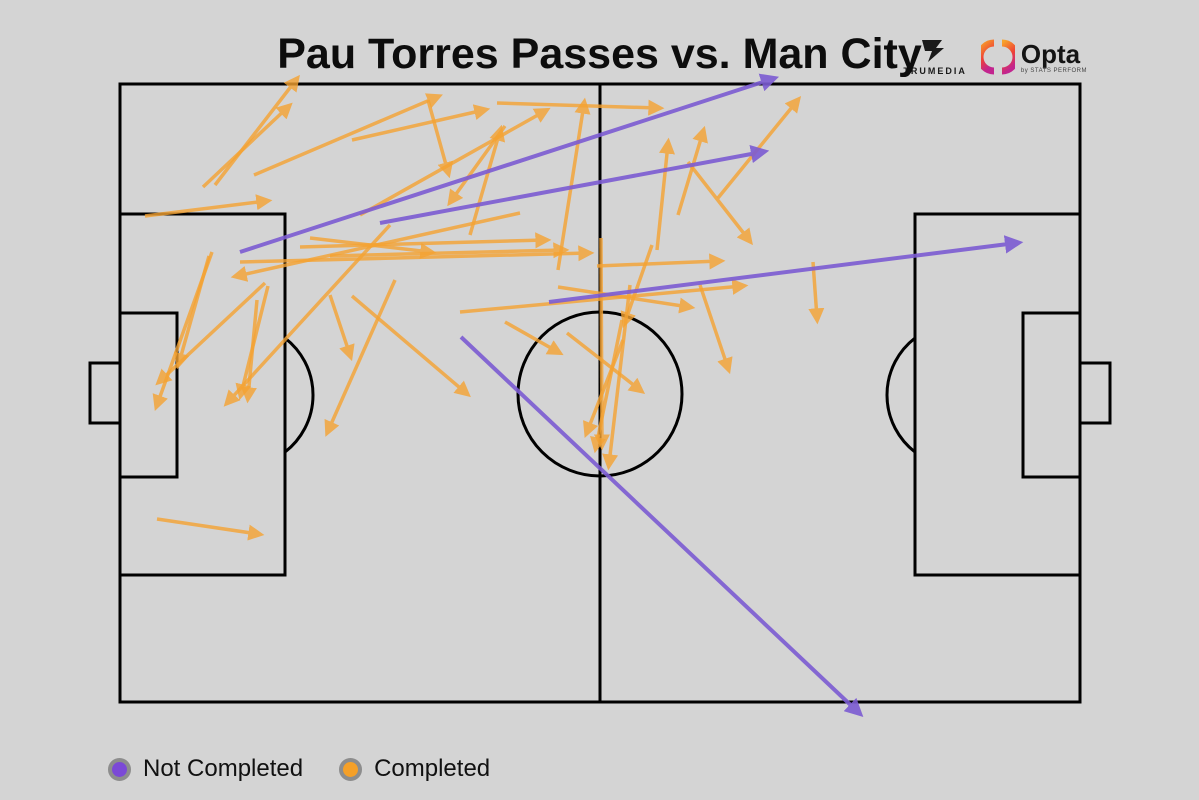 This screenshot has width=1199, height=800. Describe the element at coordinates (997, 394) in the screenshot. I see `right-penalty-area` at that location.